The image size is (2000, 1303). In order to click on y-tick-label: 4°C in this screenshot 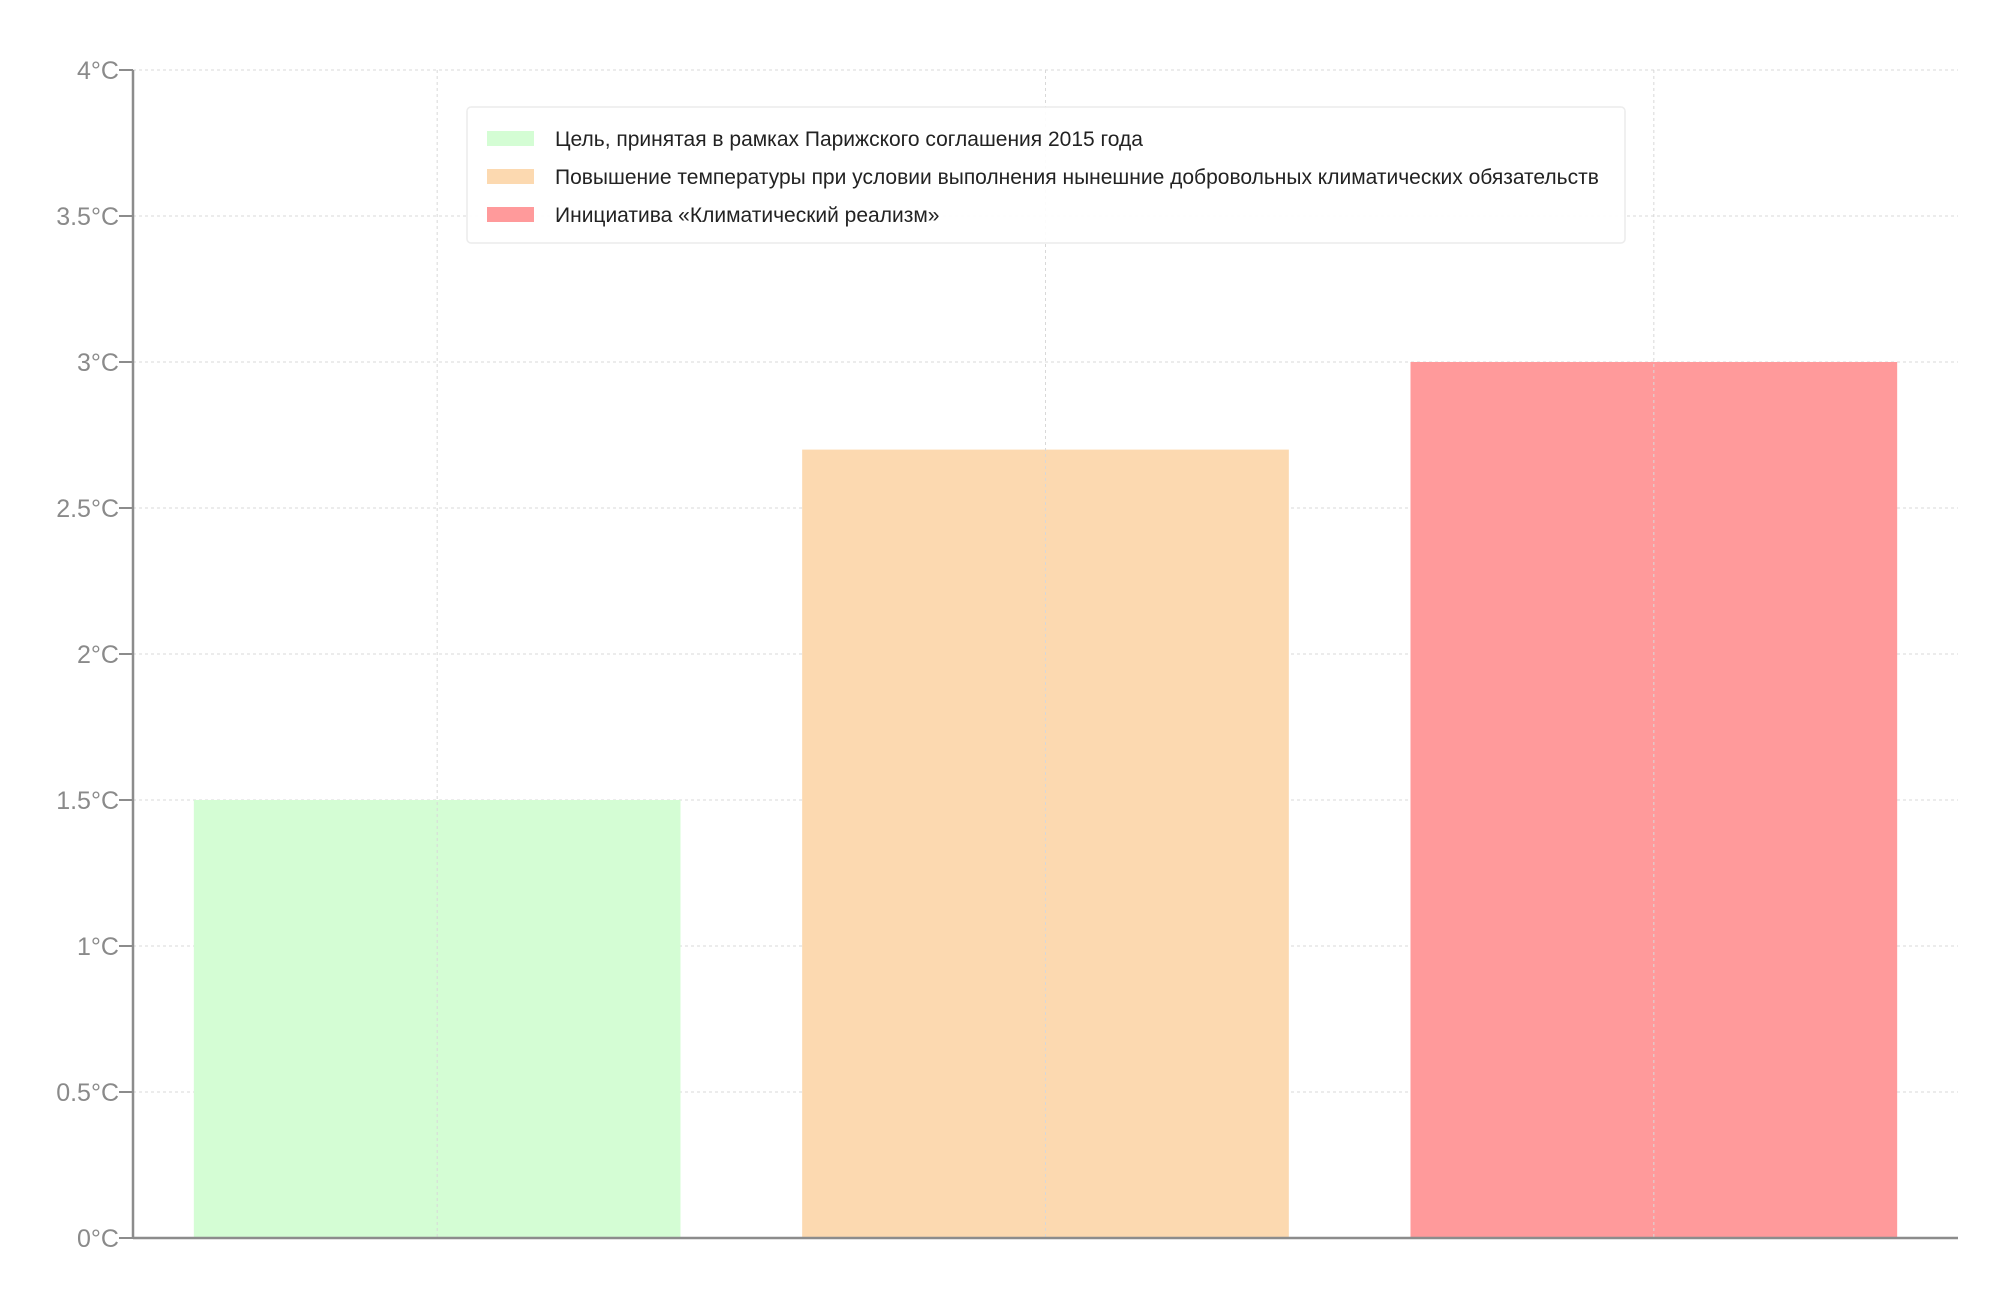, I will do `click(98, 71)`.